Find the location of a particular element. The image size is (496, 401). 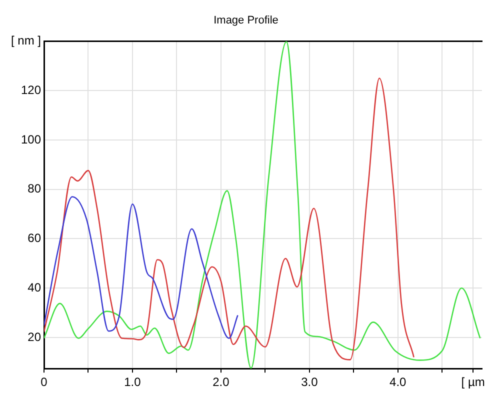

line-series is located at coordinates (141, 267).